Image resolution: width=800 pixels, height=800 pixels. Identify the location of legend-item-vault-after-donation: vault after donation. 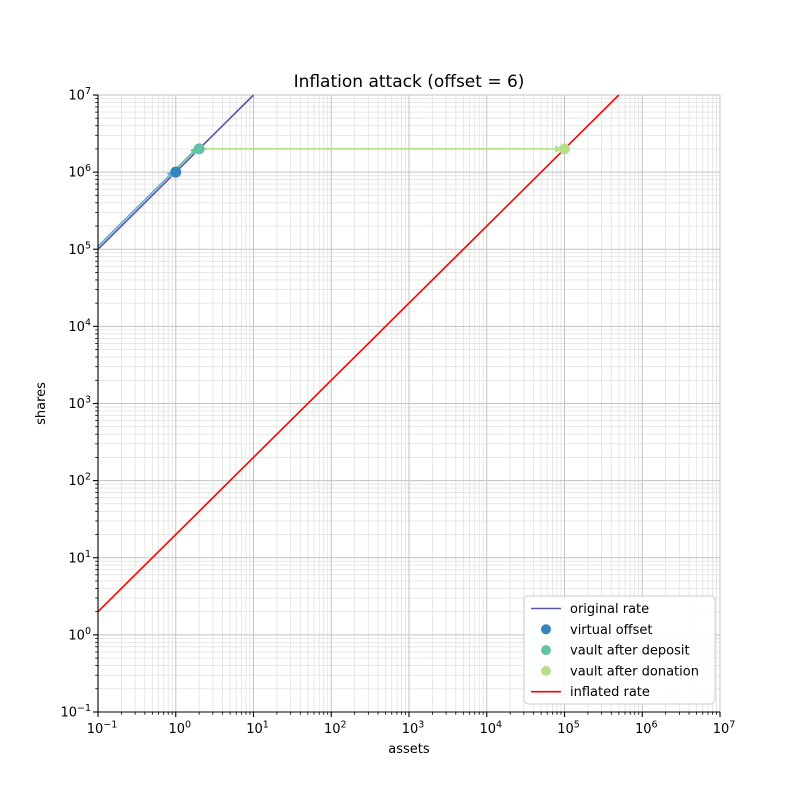
(620, 671).